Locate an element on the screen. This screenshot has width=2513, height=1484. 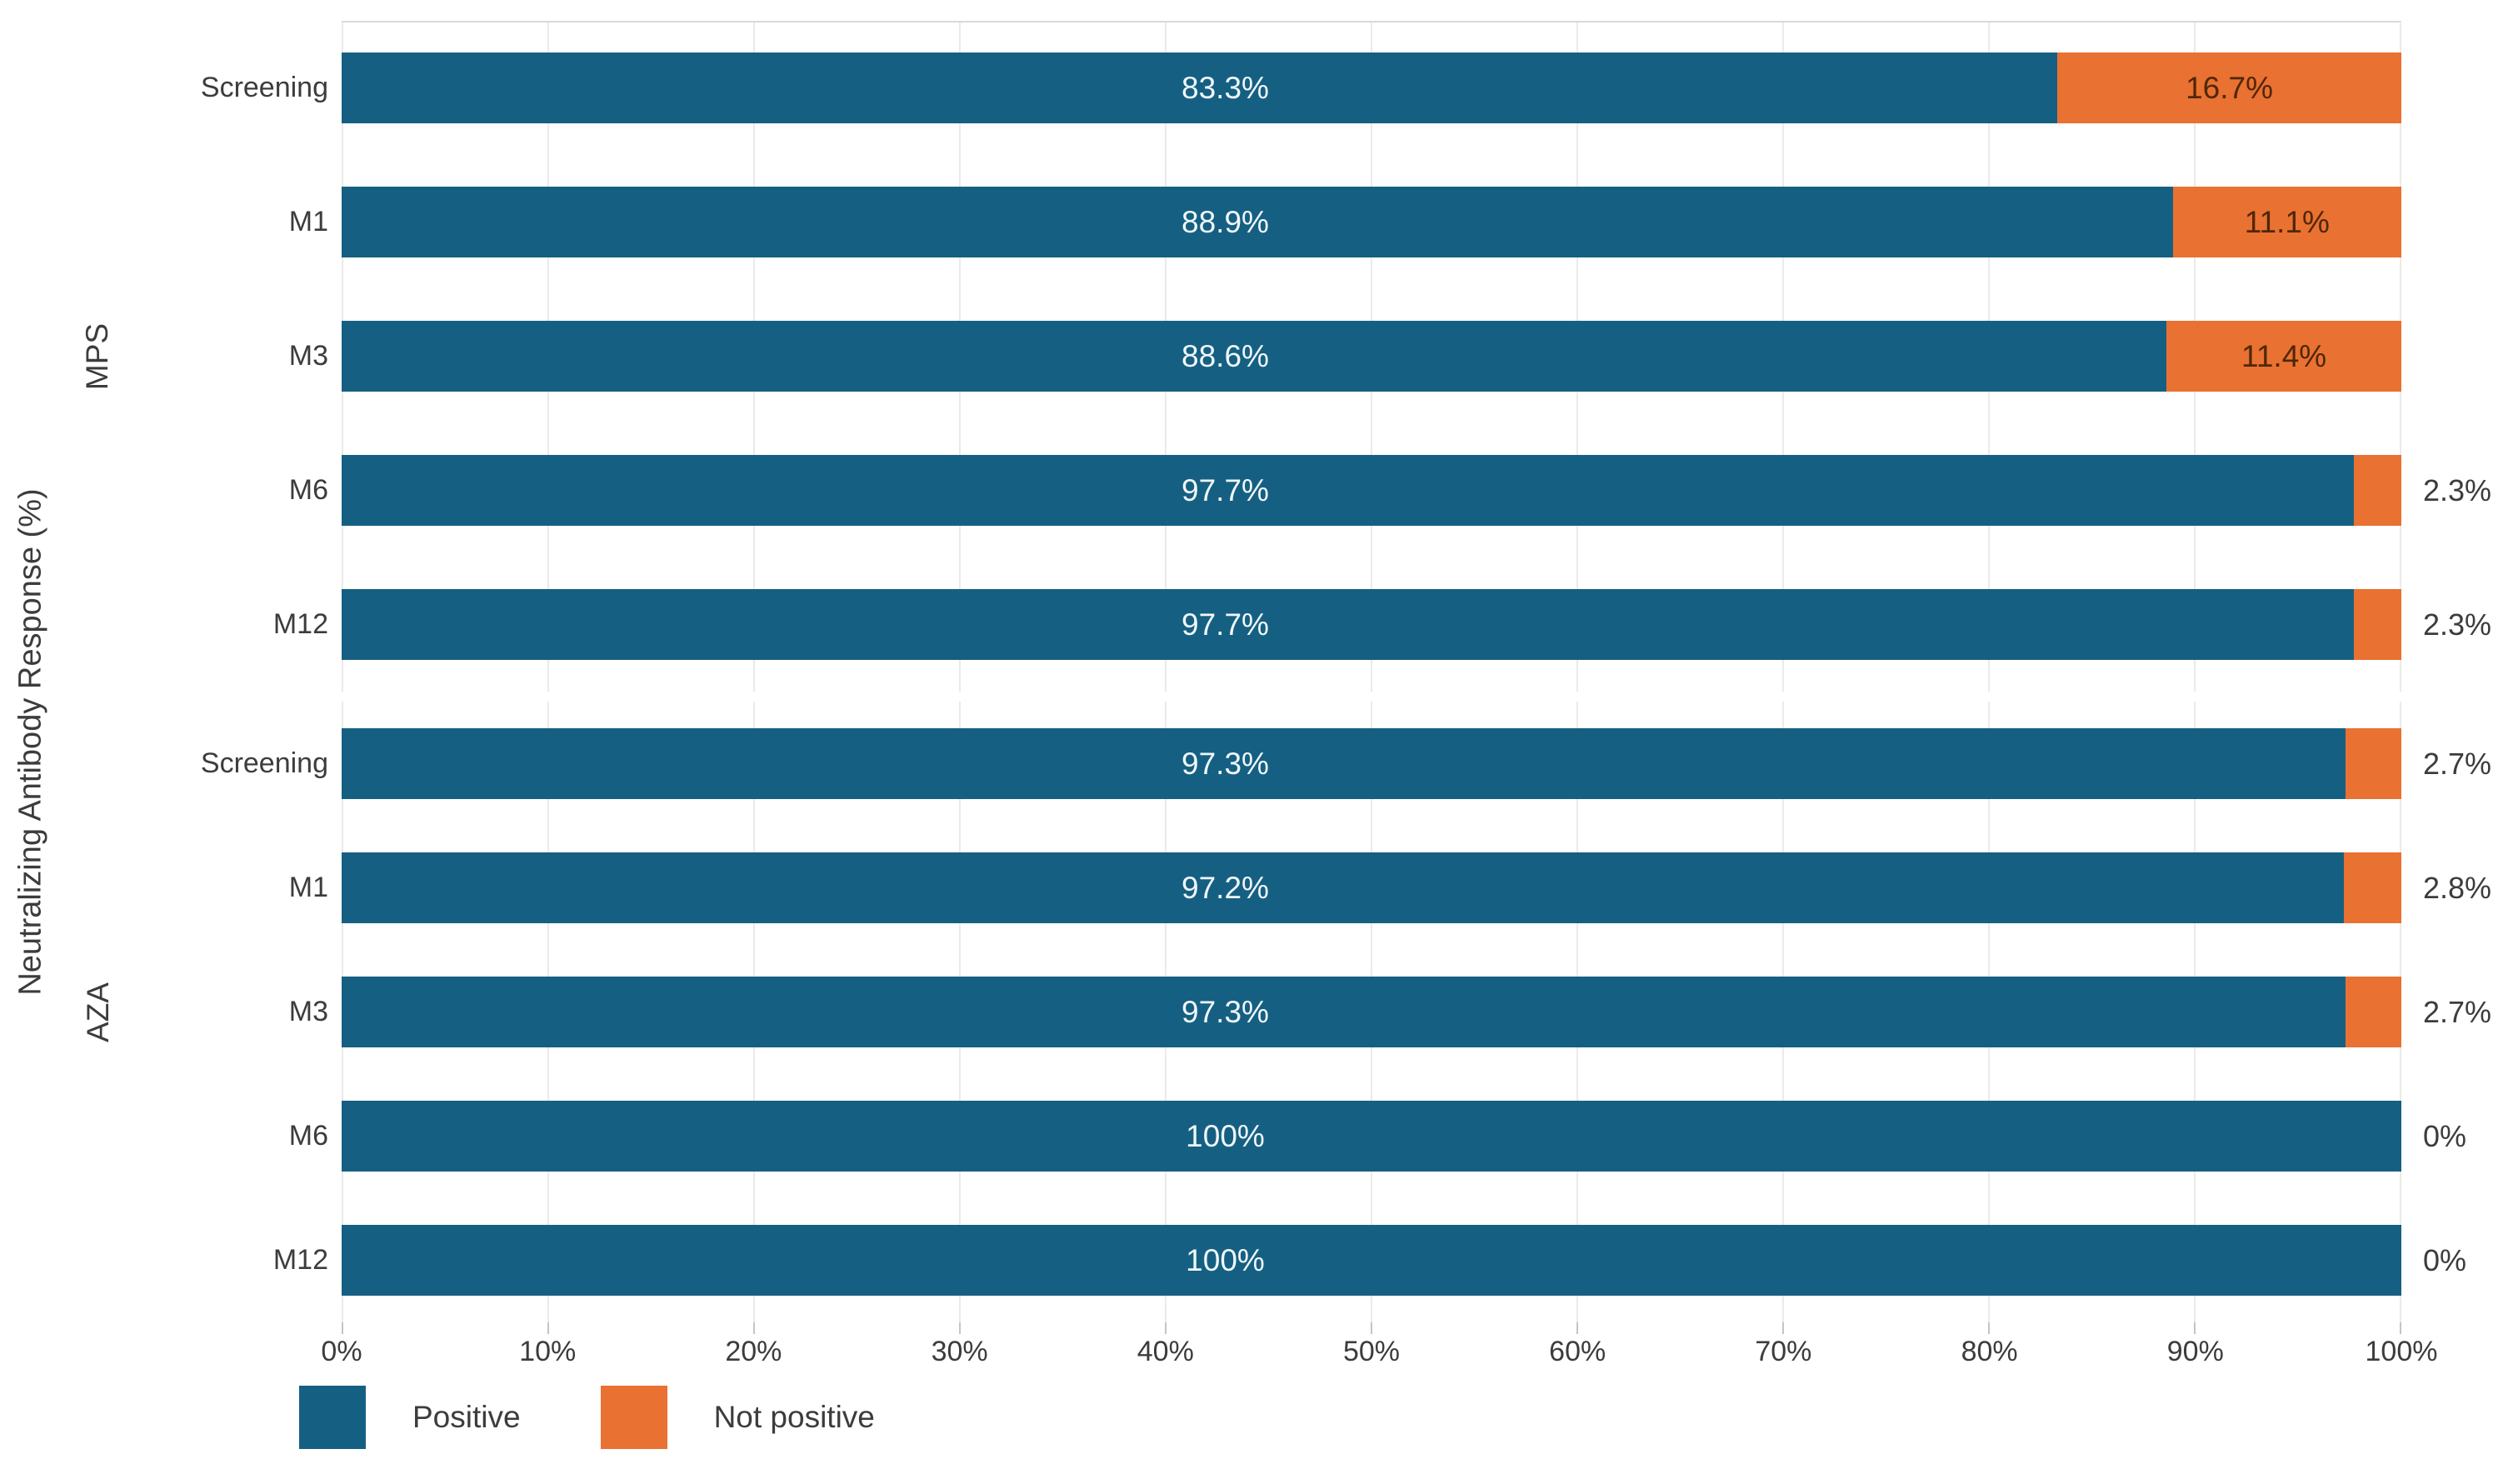
x-tick-label: 50% is located at coordinates (1371, 1351).